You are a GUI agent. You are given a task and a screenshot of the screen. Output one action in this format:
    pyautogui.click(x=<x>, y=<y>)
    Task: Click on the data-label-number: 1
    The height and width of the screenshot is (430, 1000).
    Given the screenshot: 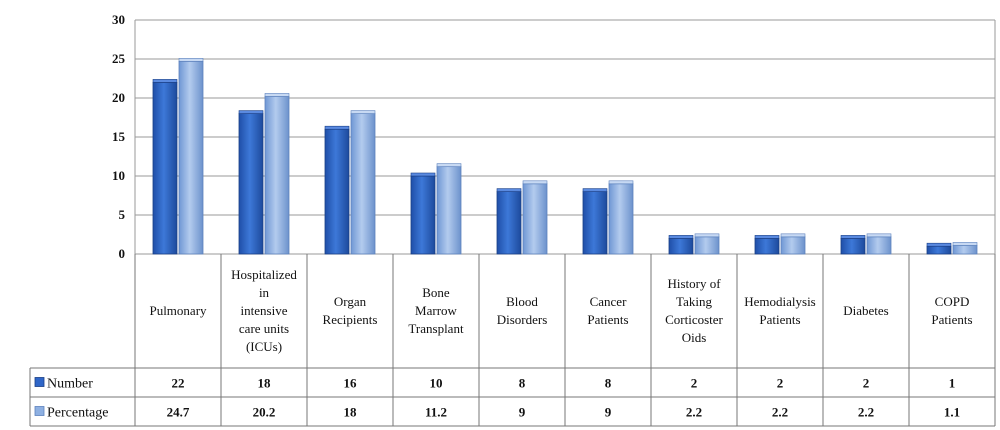 What is the action you would take?
    pyautogui.click(x=952, y=383)
    